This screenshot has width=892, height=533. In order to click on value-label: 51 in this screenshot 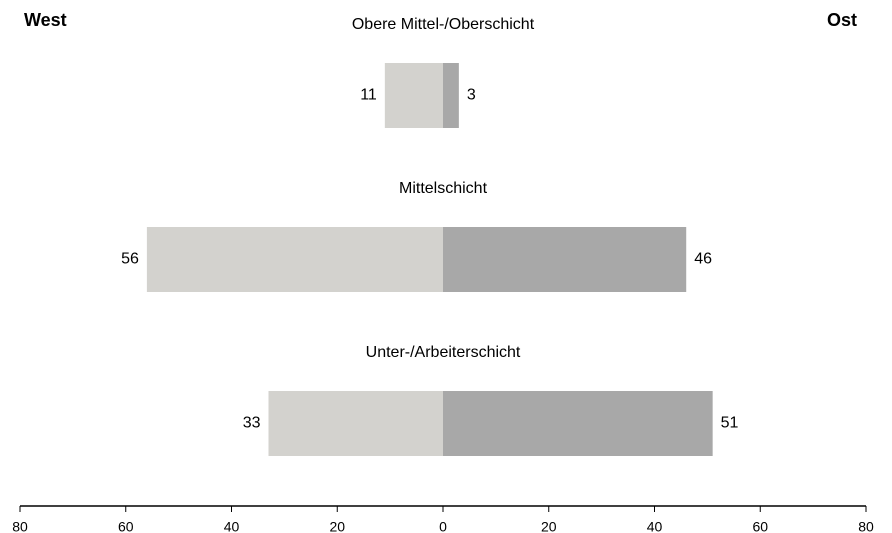, I will do `click(730, 423)`.